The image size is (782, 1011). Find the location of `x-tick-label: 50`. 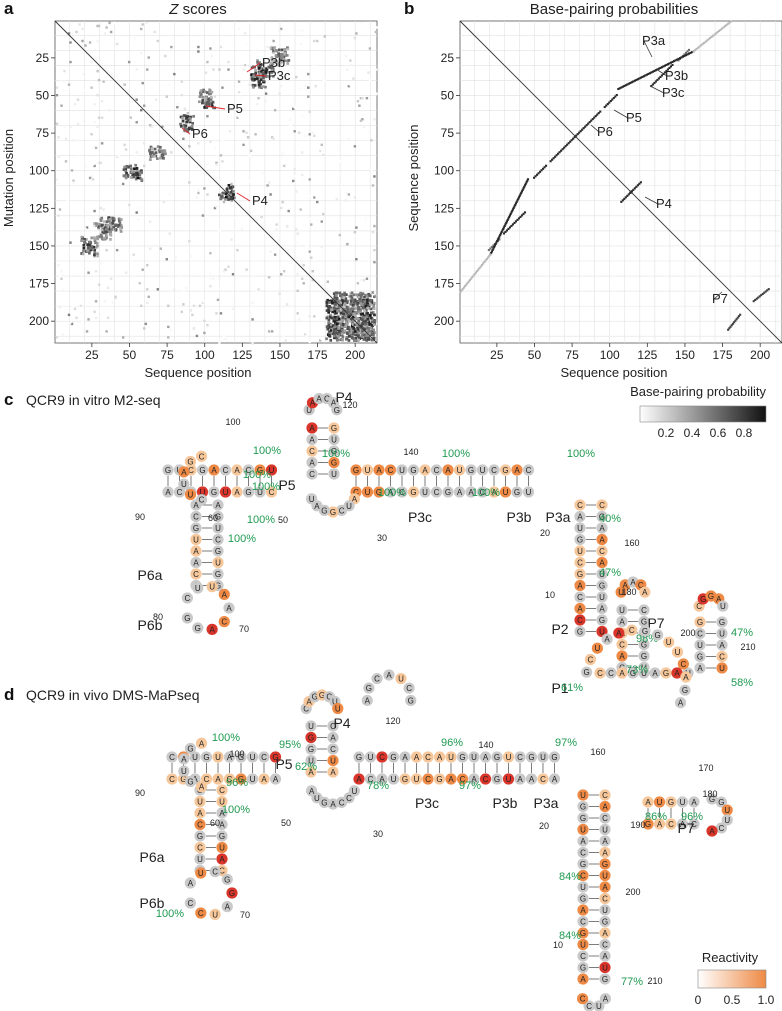

x-tick-label: 50 is located at coordinates (535, 355).